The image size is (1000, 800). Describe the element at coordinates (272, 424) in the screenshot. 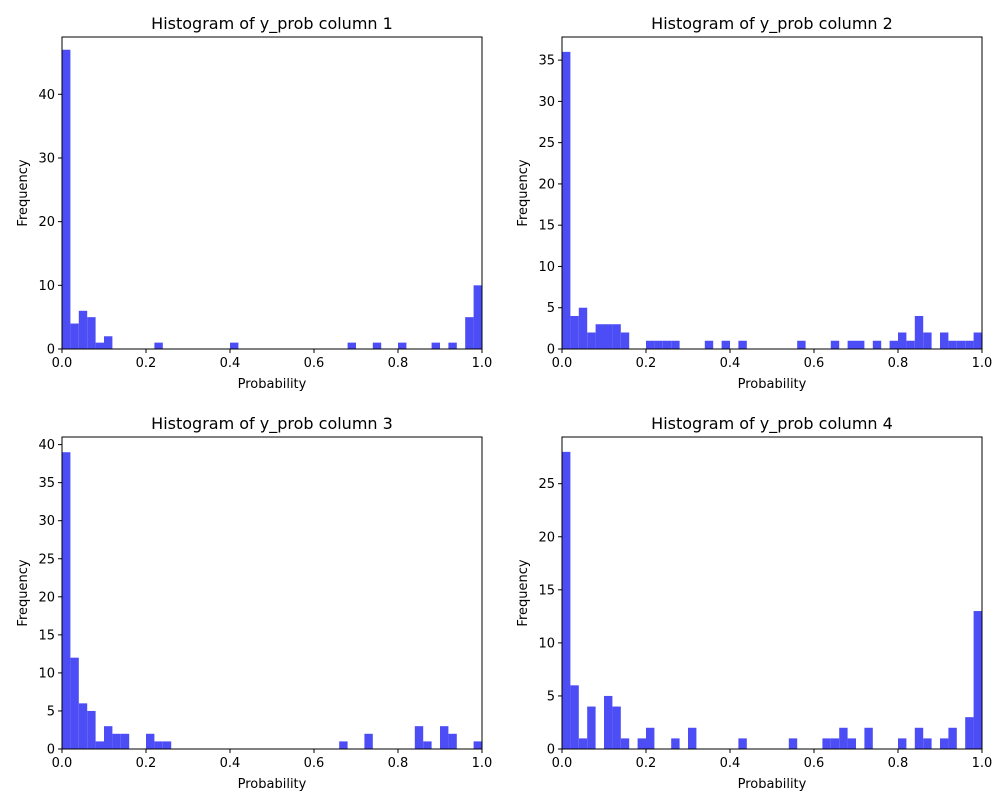

I see `chart-title: Histogram of y_prob column 3` at that location.